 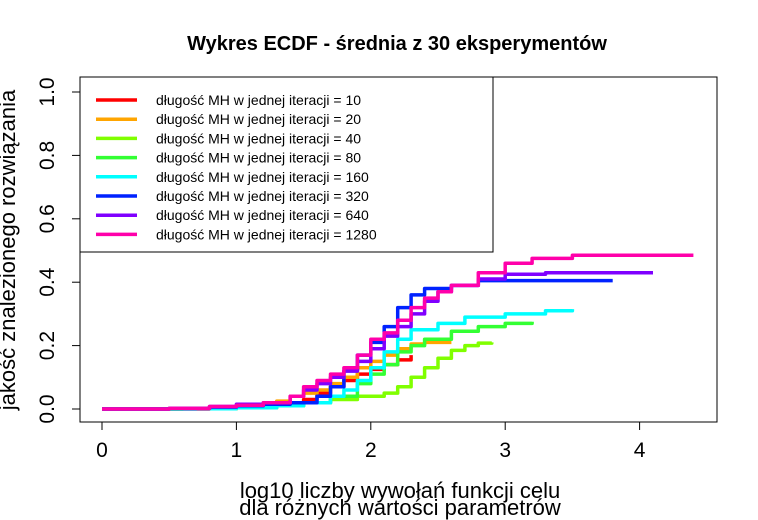 What do you see at coordinates (258, 158) in the screenshot?
I see `legend-label-4: długość MH w jednej iteracji = 80` at bounding box center [258, 158].